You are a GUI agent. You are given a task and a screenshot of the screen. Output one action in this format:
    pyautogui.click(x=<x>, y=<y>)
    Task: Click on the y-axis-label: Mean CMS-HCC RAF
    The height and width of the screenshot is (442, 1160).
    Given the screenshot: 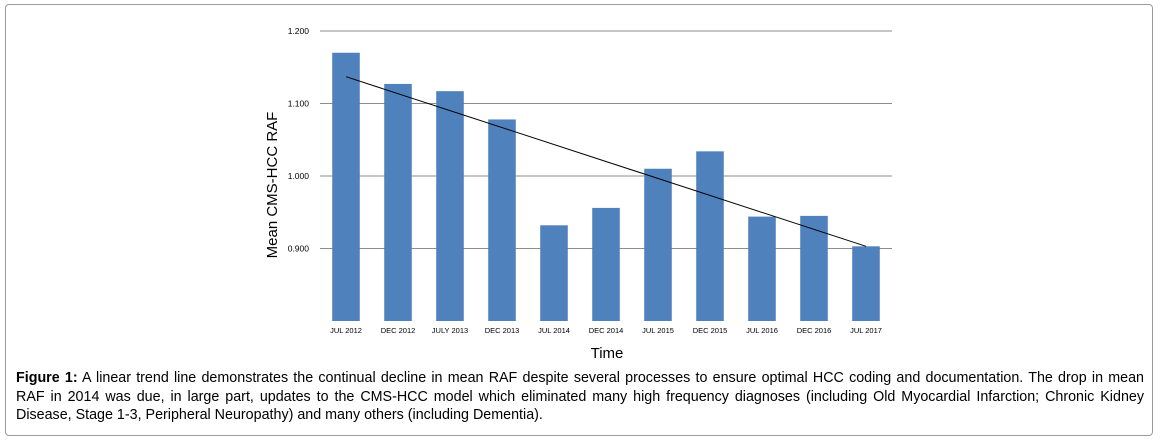 What is the action you would take?
    pyautogui.click(x=272, y=185)
    